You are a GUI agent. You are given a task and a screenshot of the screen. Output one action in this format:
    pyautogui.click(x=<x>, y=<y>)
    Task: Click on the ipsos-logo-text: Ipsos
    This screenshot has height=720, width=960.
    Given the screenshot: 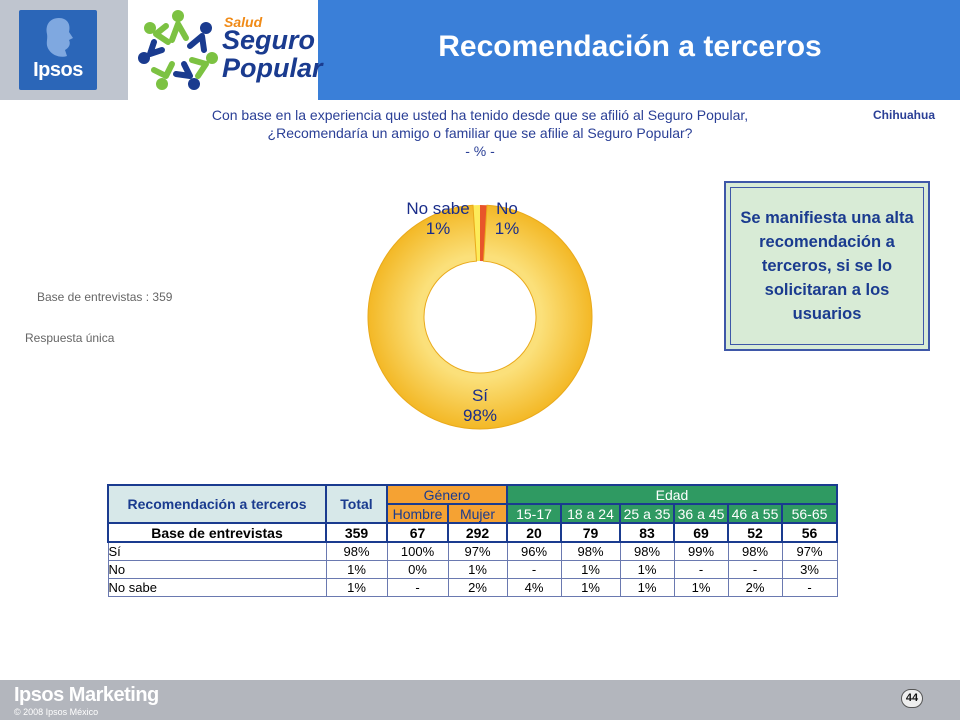 What is the action you would take?
    pyautogui.click(x=58, y=70)
    